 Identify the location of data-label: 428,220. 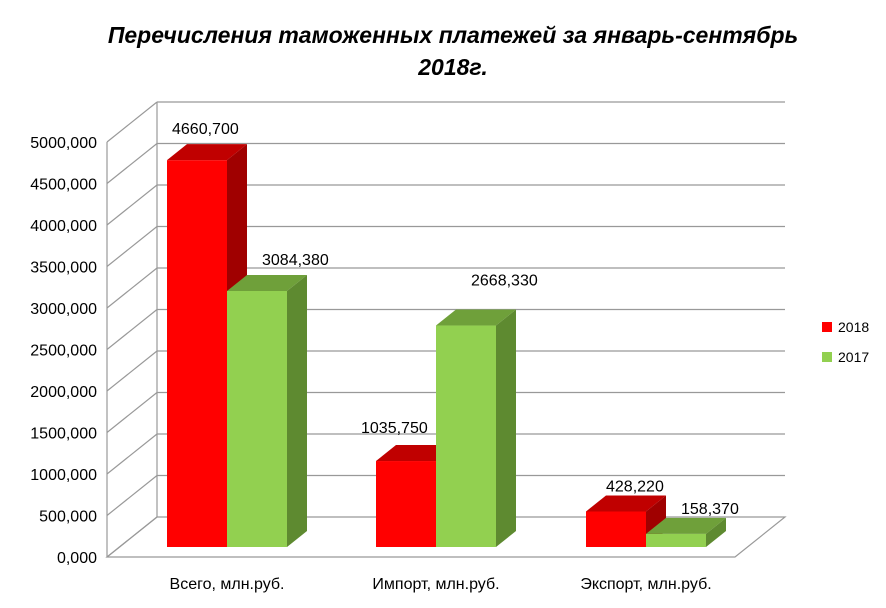
(635, 486).